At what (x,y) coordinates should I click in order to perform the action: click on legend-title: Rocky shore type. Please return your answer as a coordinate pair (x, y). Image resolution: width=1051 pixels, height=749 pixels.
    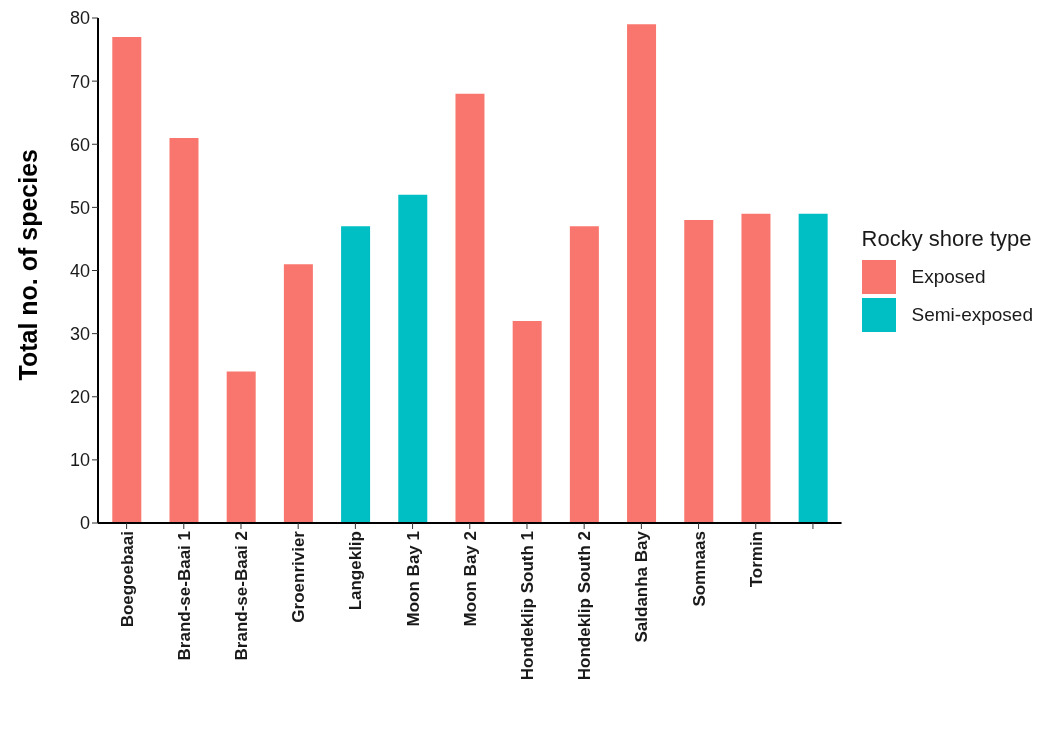
    Looking at the image, I should click on (947, 238).